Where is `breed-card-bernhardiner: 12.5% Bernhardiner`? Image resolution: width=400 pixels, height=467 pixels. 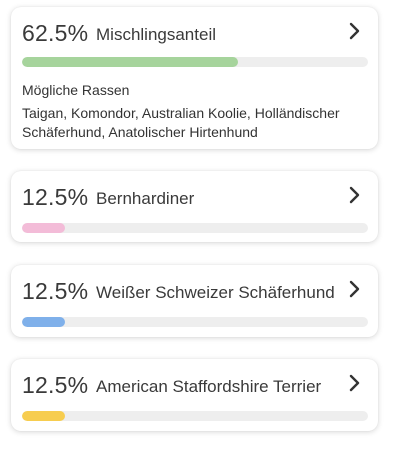
breed-card-bernhardiner: 12.5% Bernhardiner is located at coordinates (194, 206).